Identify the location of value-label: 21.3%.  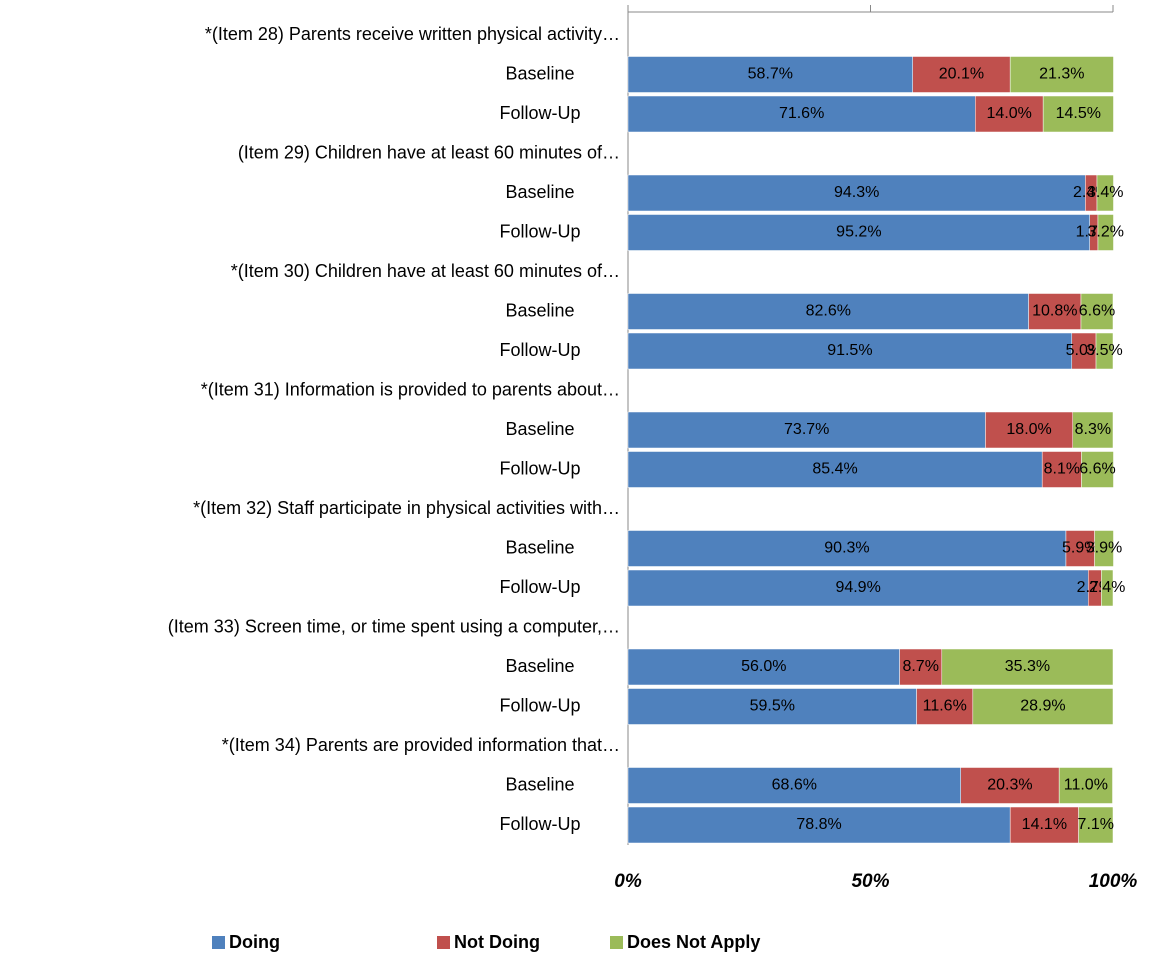
(1061, 74).